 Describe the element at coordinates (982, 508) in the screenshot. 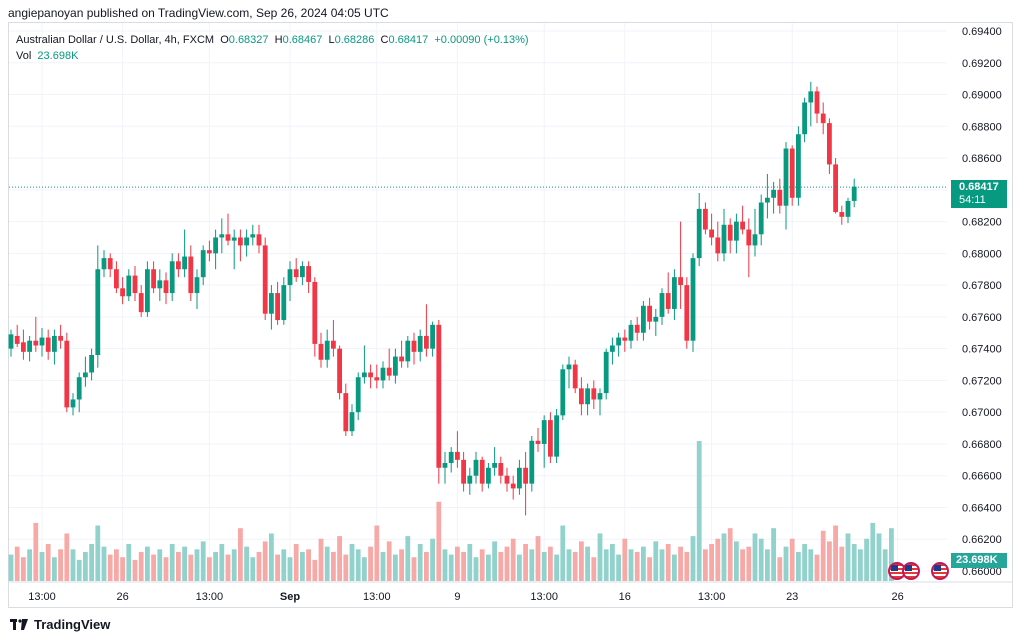

I see `price-tick-label: 0.66400` at that location.